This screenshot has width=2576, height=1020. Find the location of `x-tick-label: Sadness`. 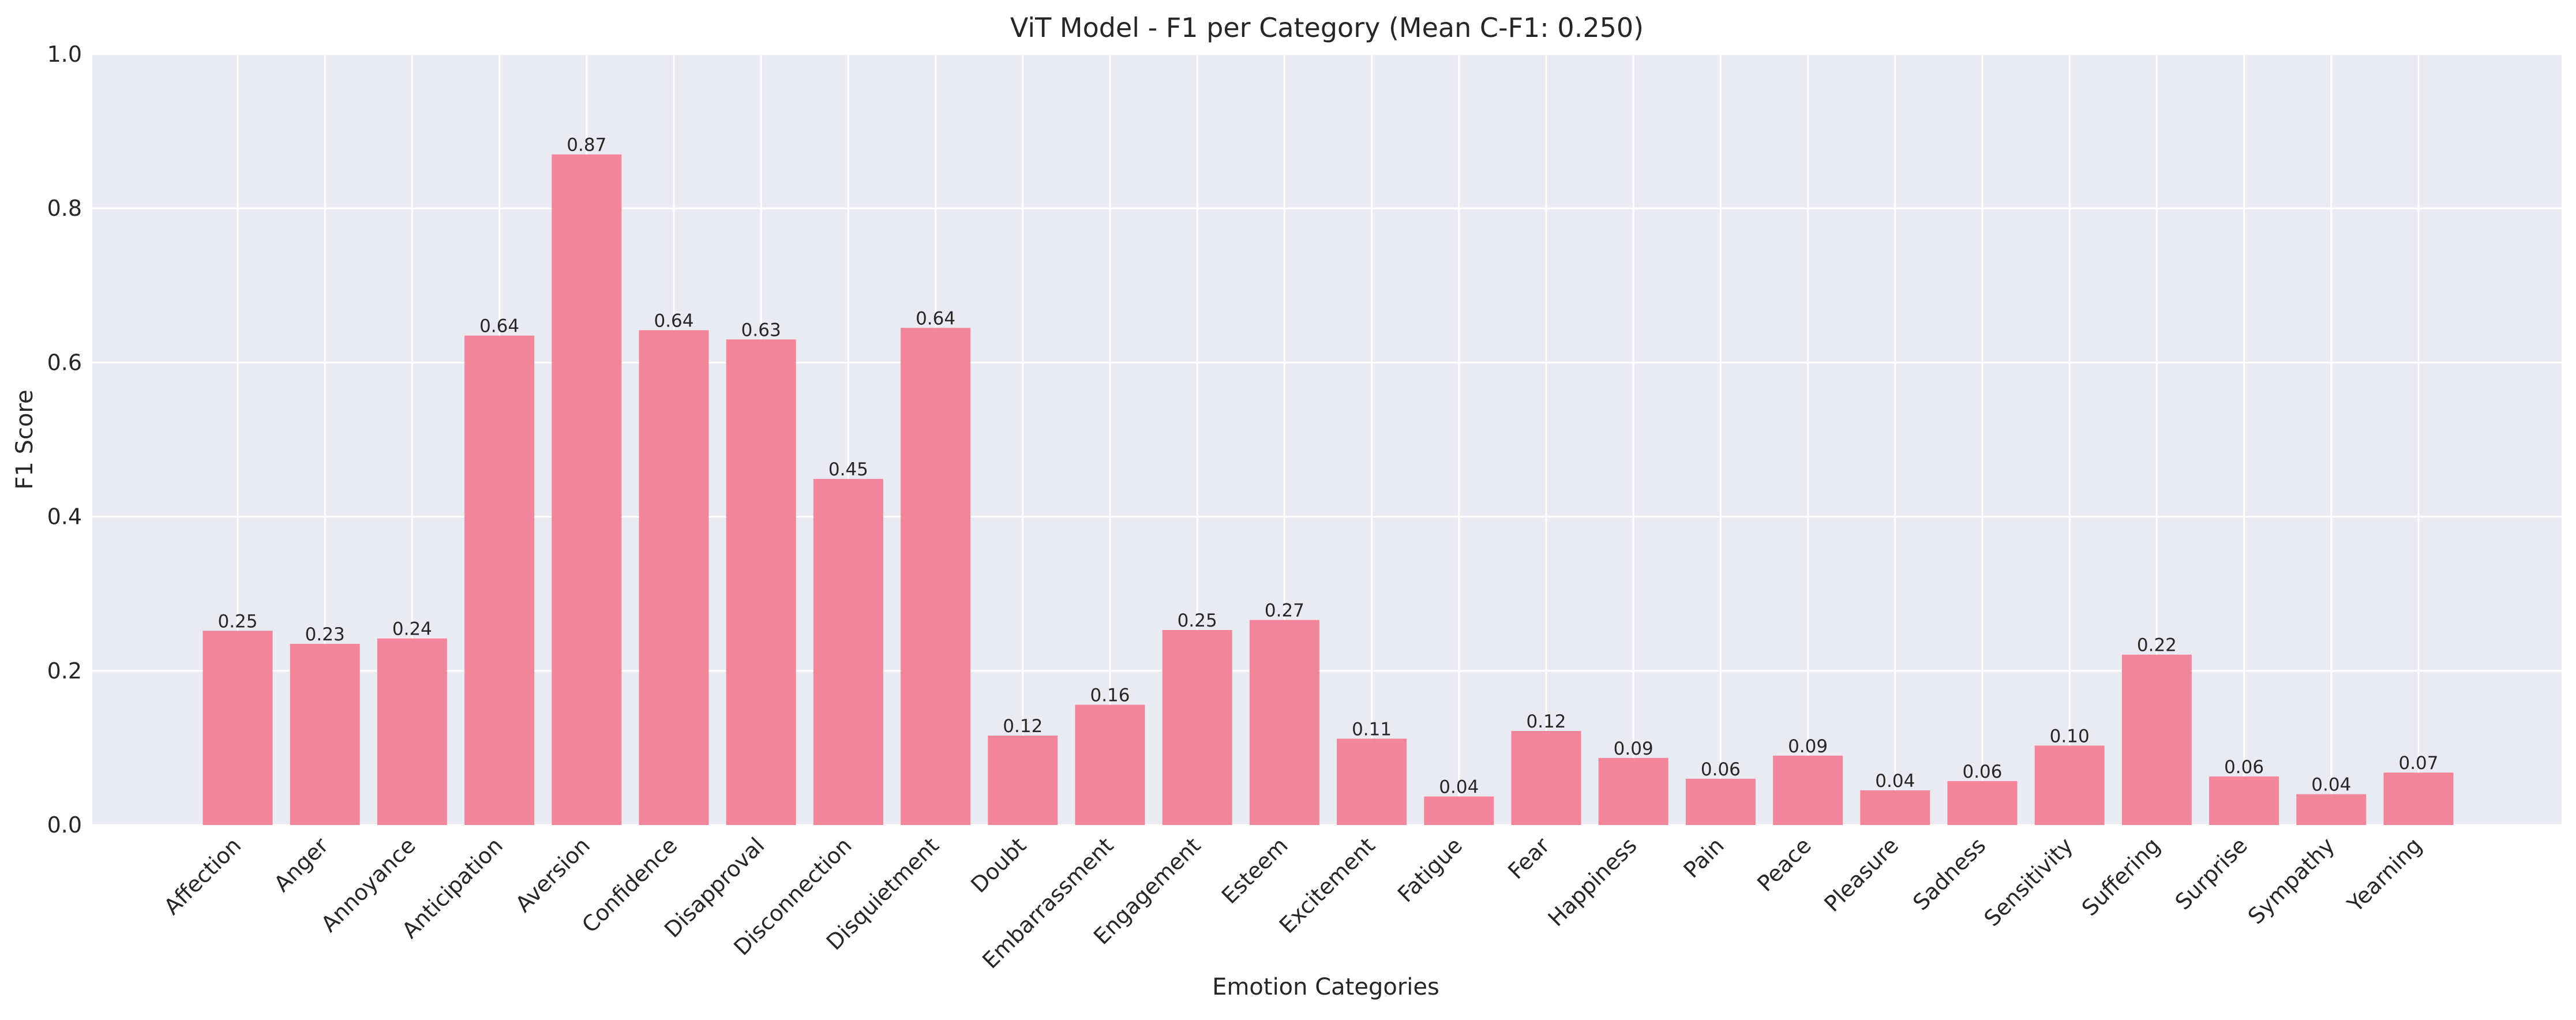

x-tick-label: Sadness is located at coordinates (1949, 873).